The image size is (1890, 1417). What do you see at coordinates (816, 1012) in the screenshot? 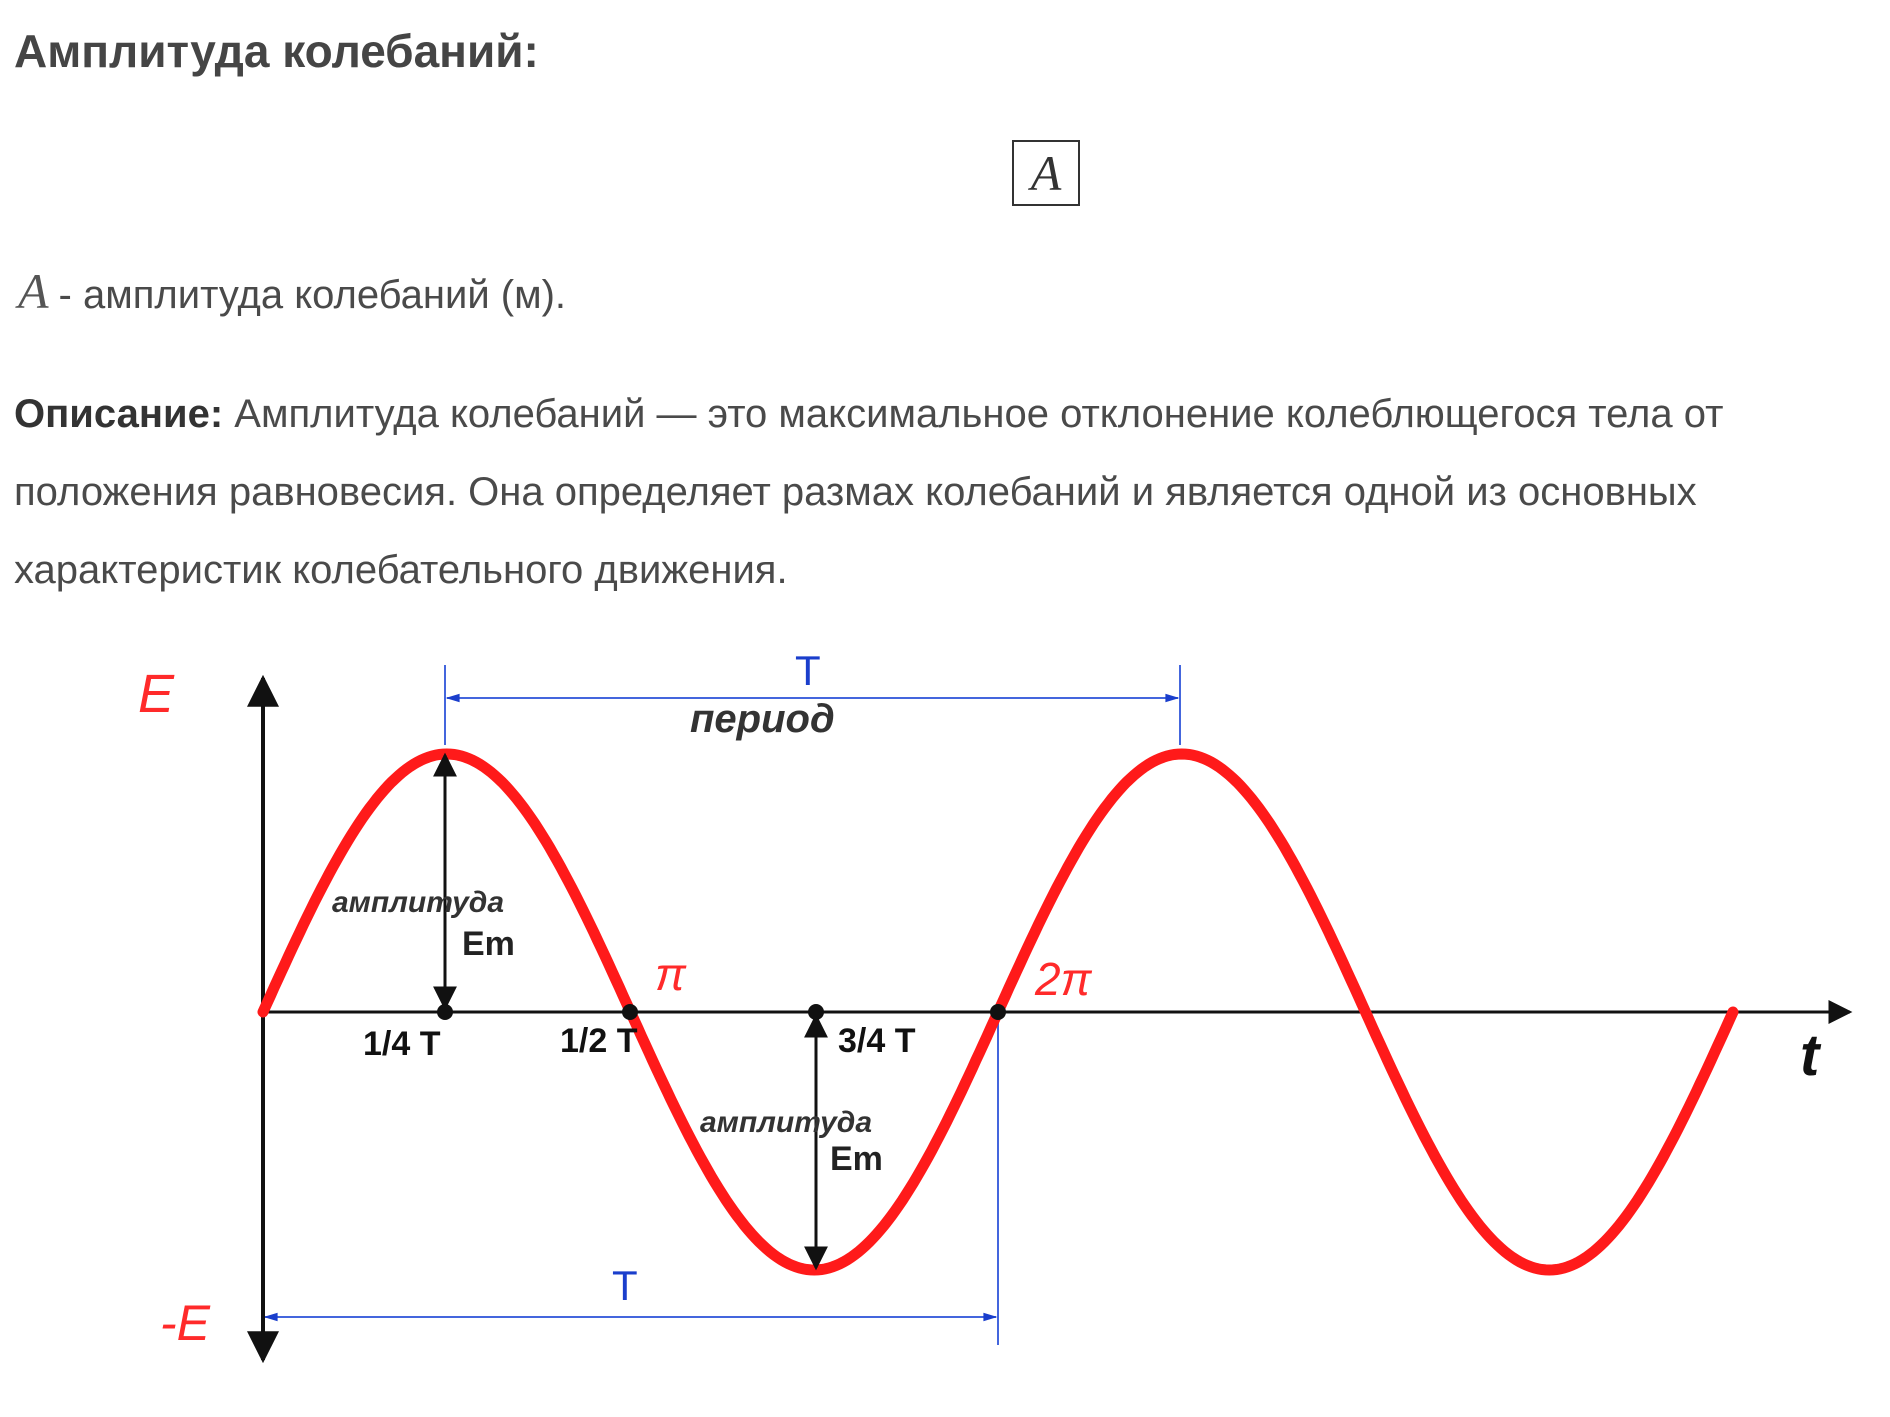
I see `point-three-quarter-period` at bounding box center [816, 1012].